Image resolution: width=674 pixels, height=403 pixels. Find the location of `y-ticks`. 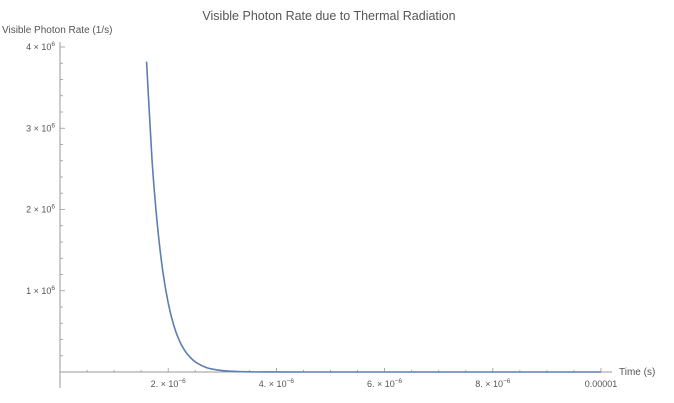

y-ticks is located at coordinates (62, 201).